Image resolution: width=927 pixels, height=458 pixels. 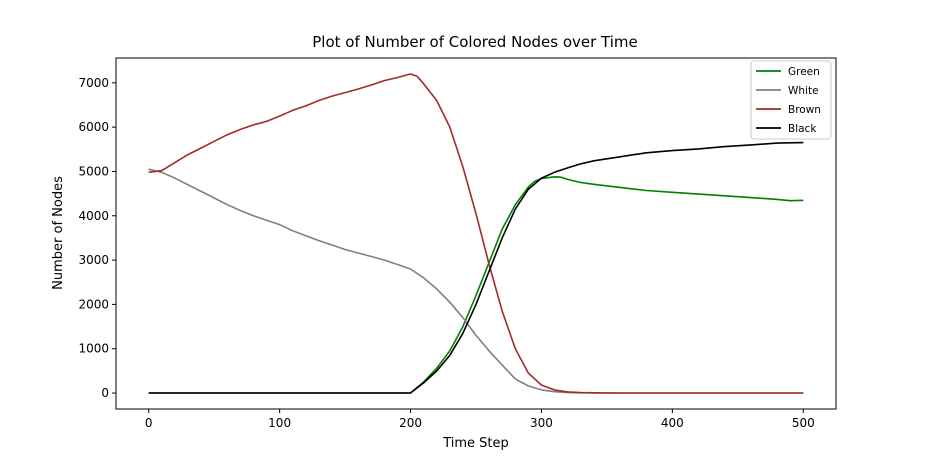 What do you see at coordinates (802, 129) in the screenshot?
I see `legend-label-black: Black` at bounding box center [802, 129].